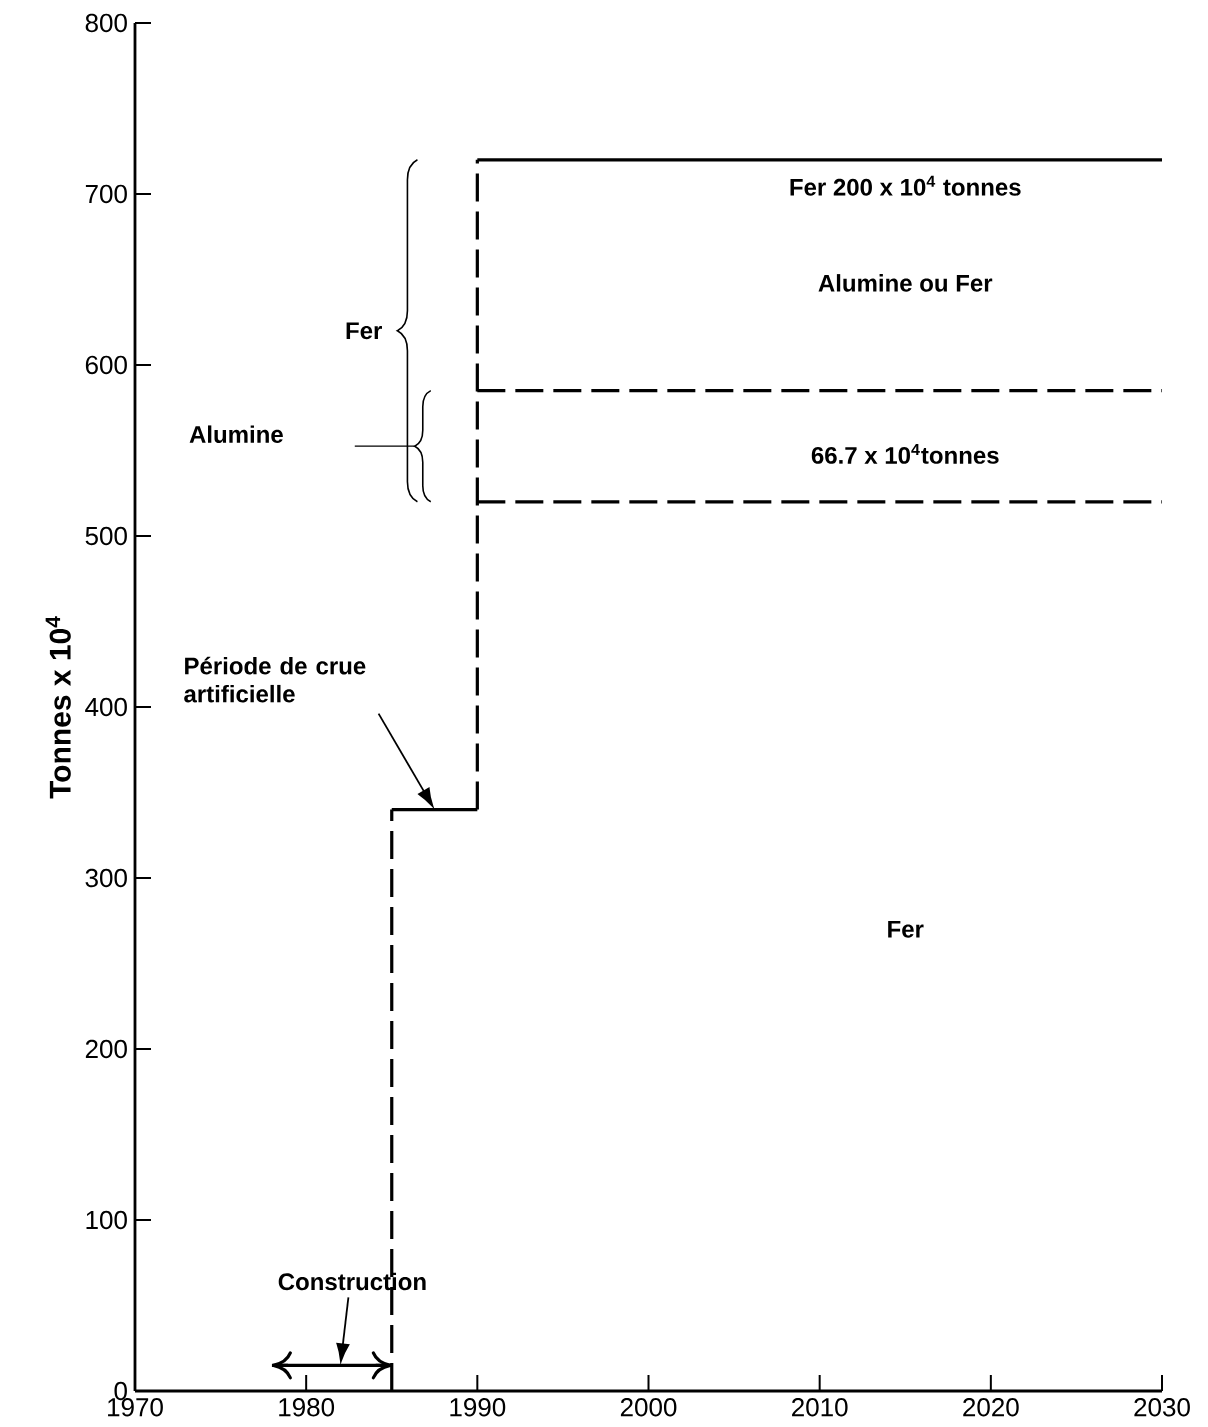  What do you see at coordinates (352, 1281) in the screenshot?
I see `annotation: Construction` at bounding box center [352, 1281].